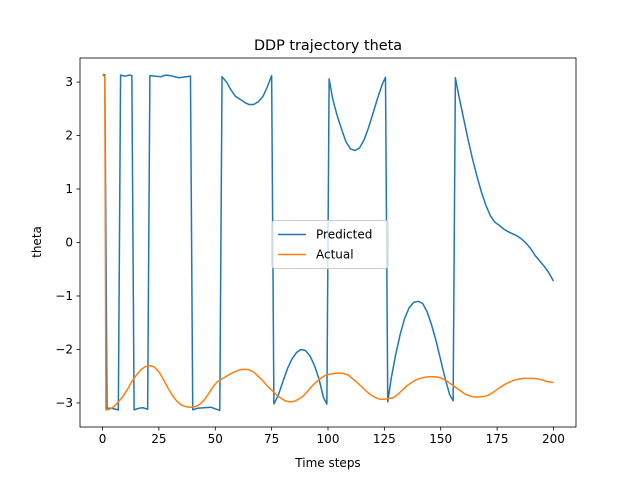 This screenshot has height=485, width=640. I want to click on legend-box, so click(330, 244).